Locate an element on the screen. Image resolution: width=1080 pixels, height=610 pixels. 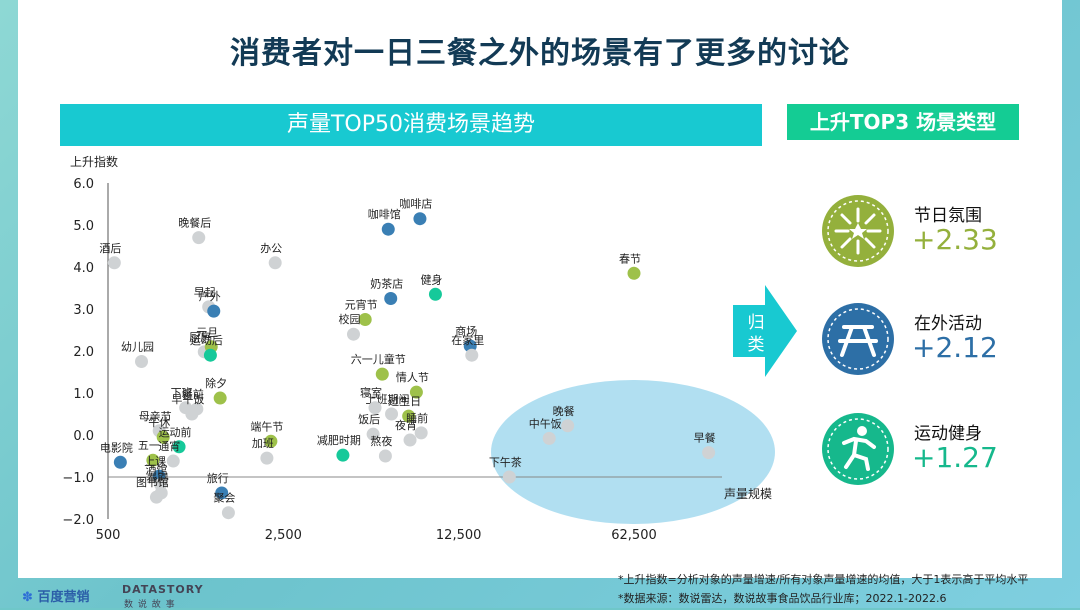
y-tick-label: 6.0 is located at coordinates (83, 184).